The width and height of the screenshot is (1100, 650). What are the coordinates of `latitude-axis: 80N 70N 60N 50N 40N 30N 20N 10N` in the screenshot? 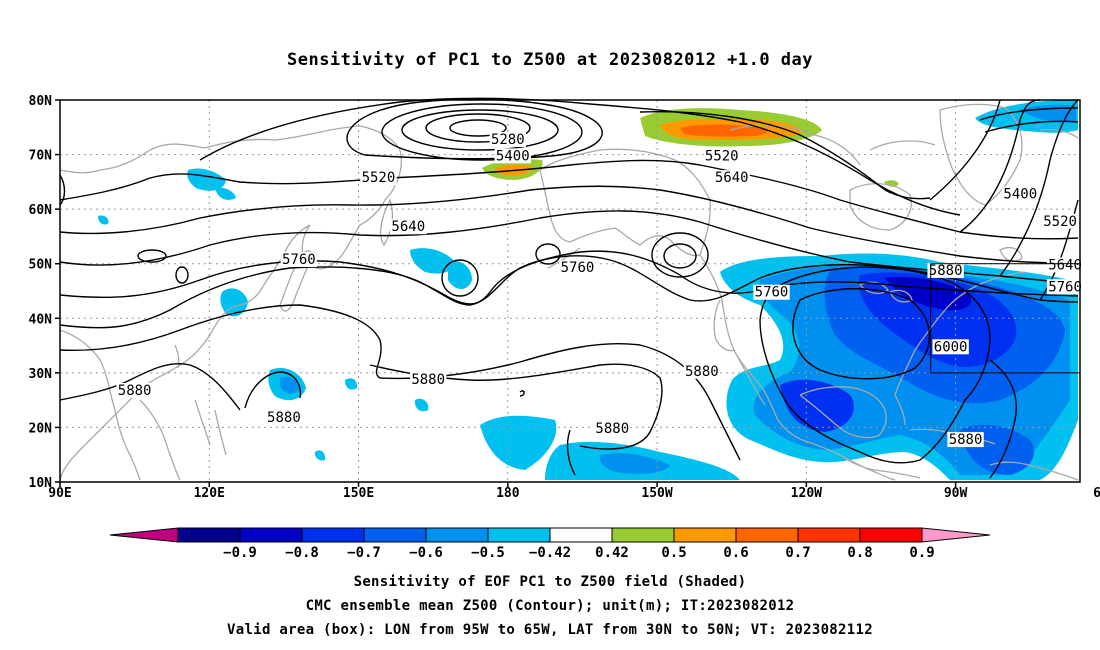 It's located at (44, 292).